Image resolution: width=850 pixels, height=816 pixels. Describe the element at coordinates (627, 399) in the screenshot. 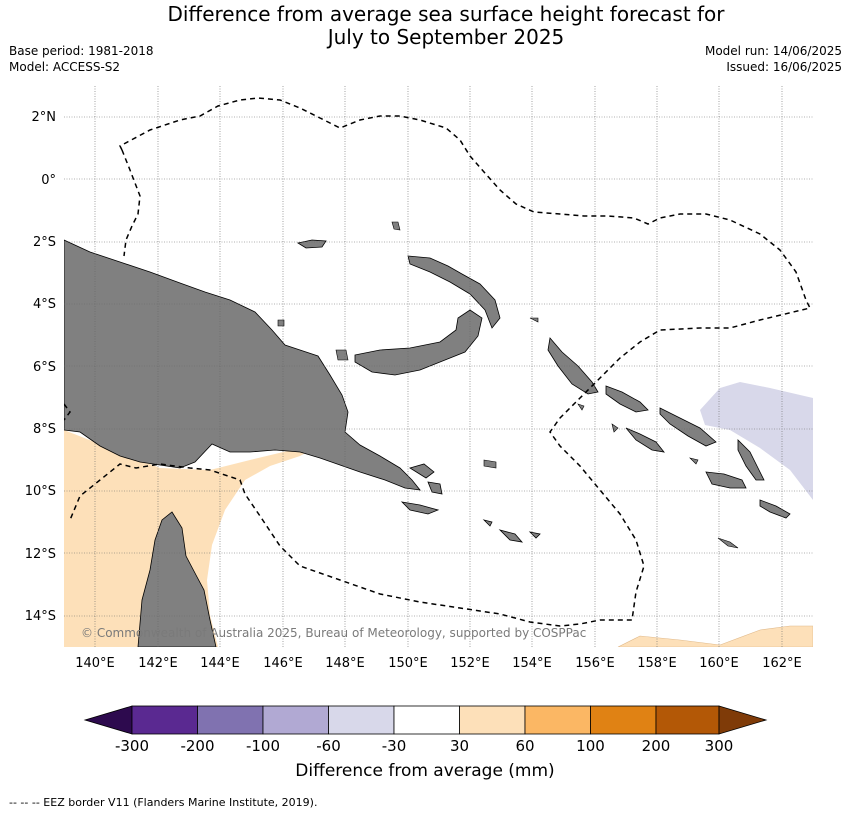

I see `land-choiseul` at that location.